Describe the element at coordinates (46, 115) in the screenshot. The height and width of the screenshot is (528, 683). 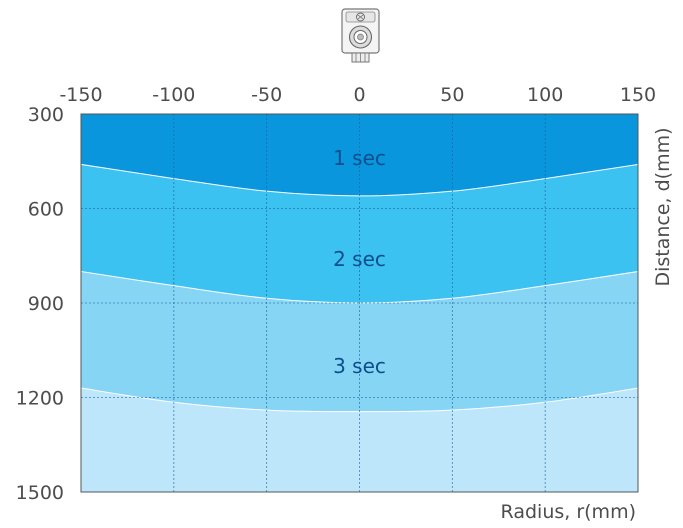
I see `y-tick-label: 300` at that location.